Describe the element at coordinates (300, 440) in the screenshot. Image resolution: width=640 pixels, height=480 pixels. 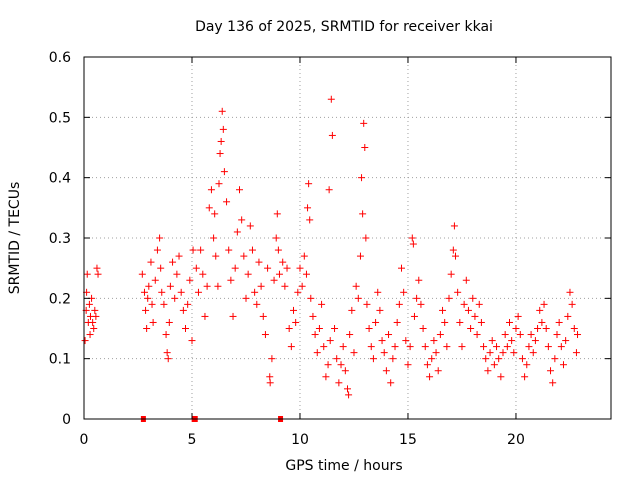
I see `x-tick-label: 10` at that location.